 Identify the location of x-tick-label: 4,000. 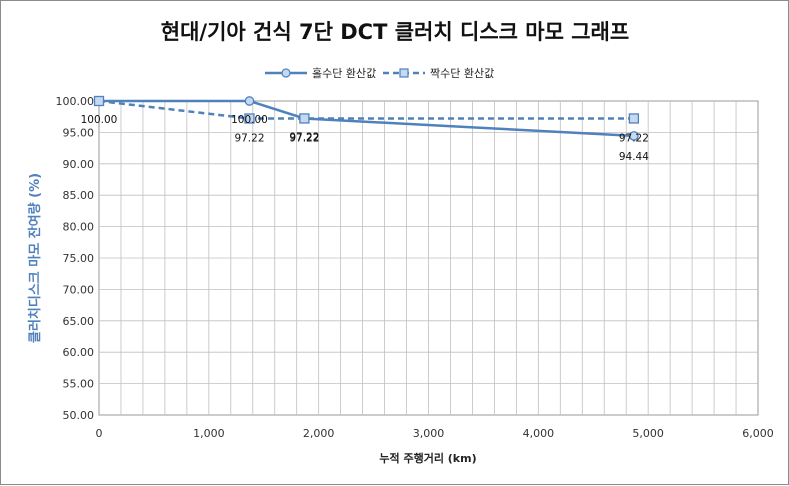
(539, 433).